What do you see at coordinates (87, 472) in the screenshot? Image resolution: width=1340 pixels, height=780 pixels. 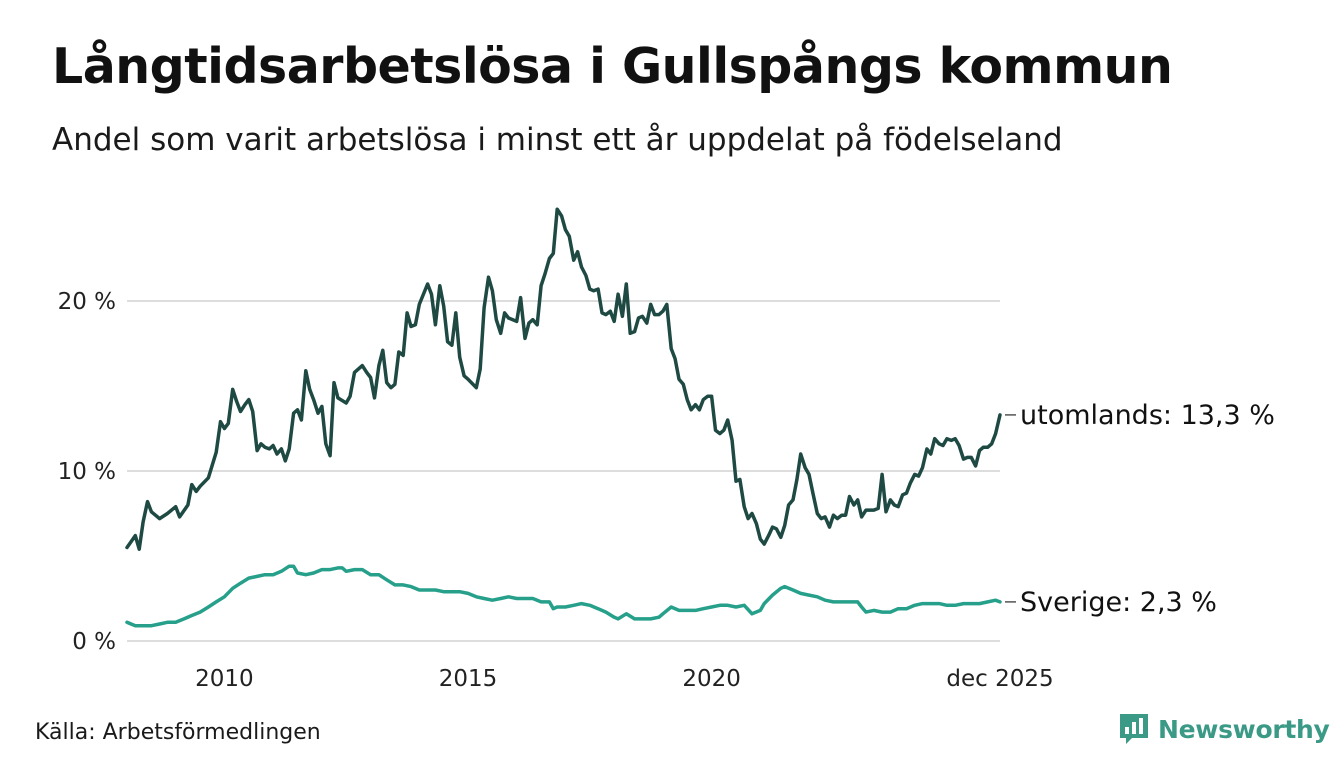 I see `y-tick-label: 10 %` at bounding box center [87, 472].